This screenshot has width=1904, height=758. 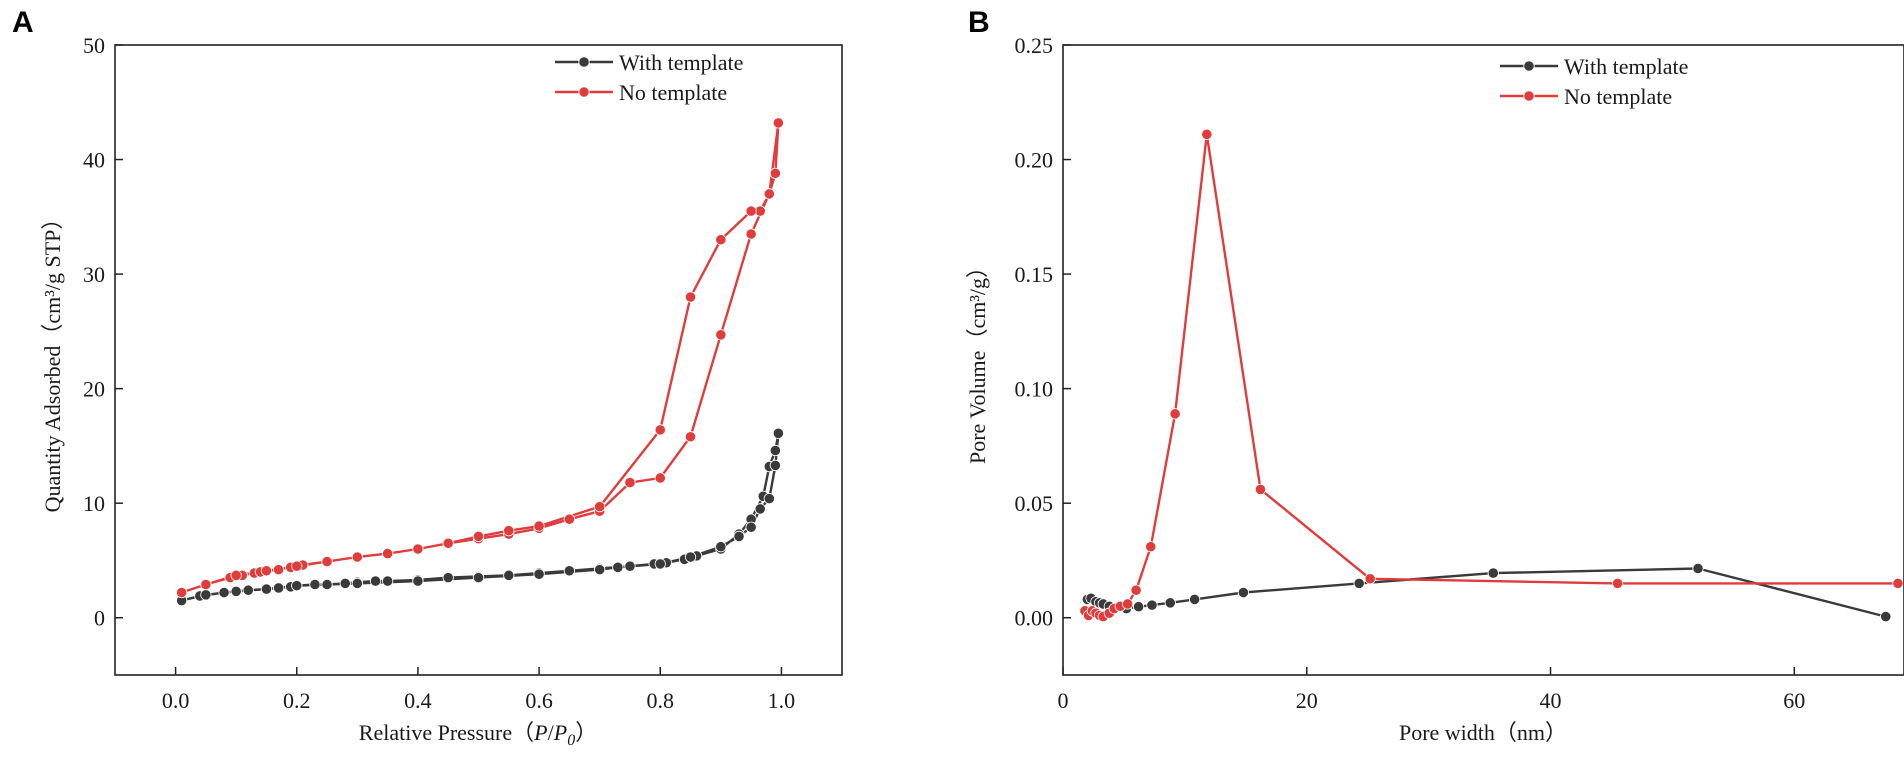 What do you see at coordinates (1483, 732) in the screenshot?
I see `panel-b-x-axis-label: Pore width（nm）` at bounding box center [1483, 732].